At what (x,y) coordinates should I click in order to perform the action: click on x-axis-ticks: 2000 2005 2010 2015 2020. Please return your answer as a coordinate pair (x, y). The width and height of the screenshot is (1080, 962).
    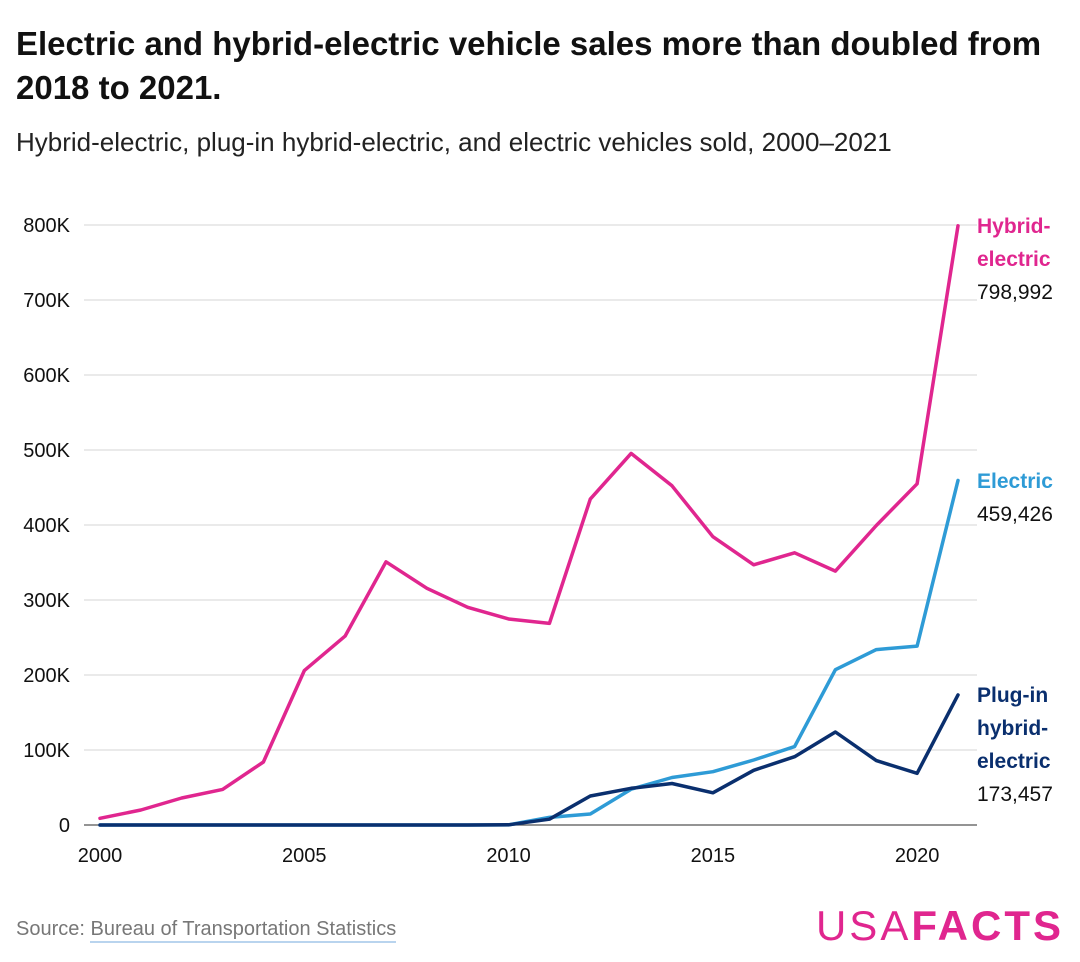
    Looking at the image, I should click on (509, 856).